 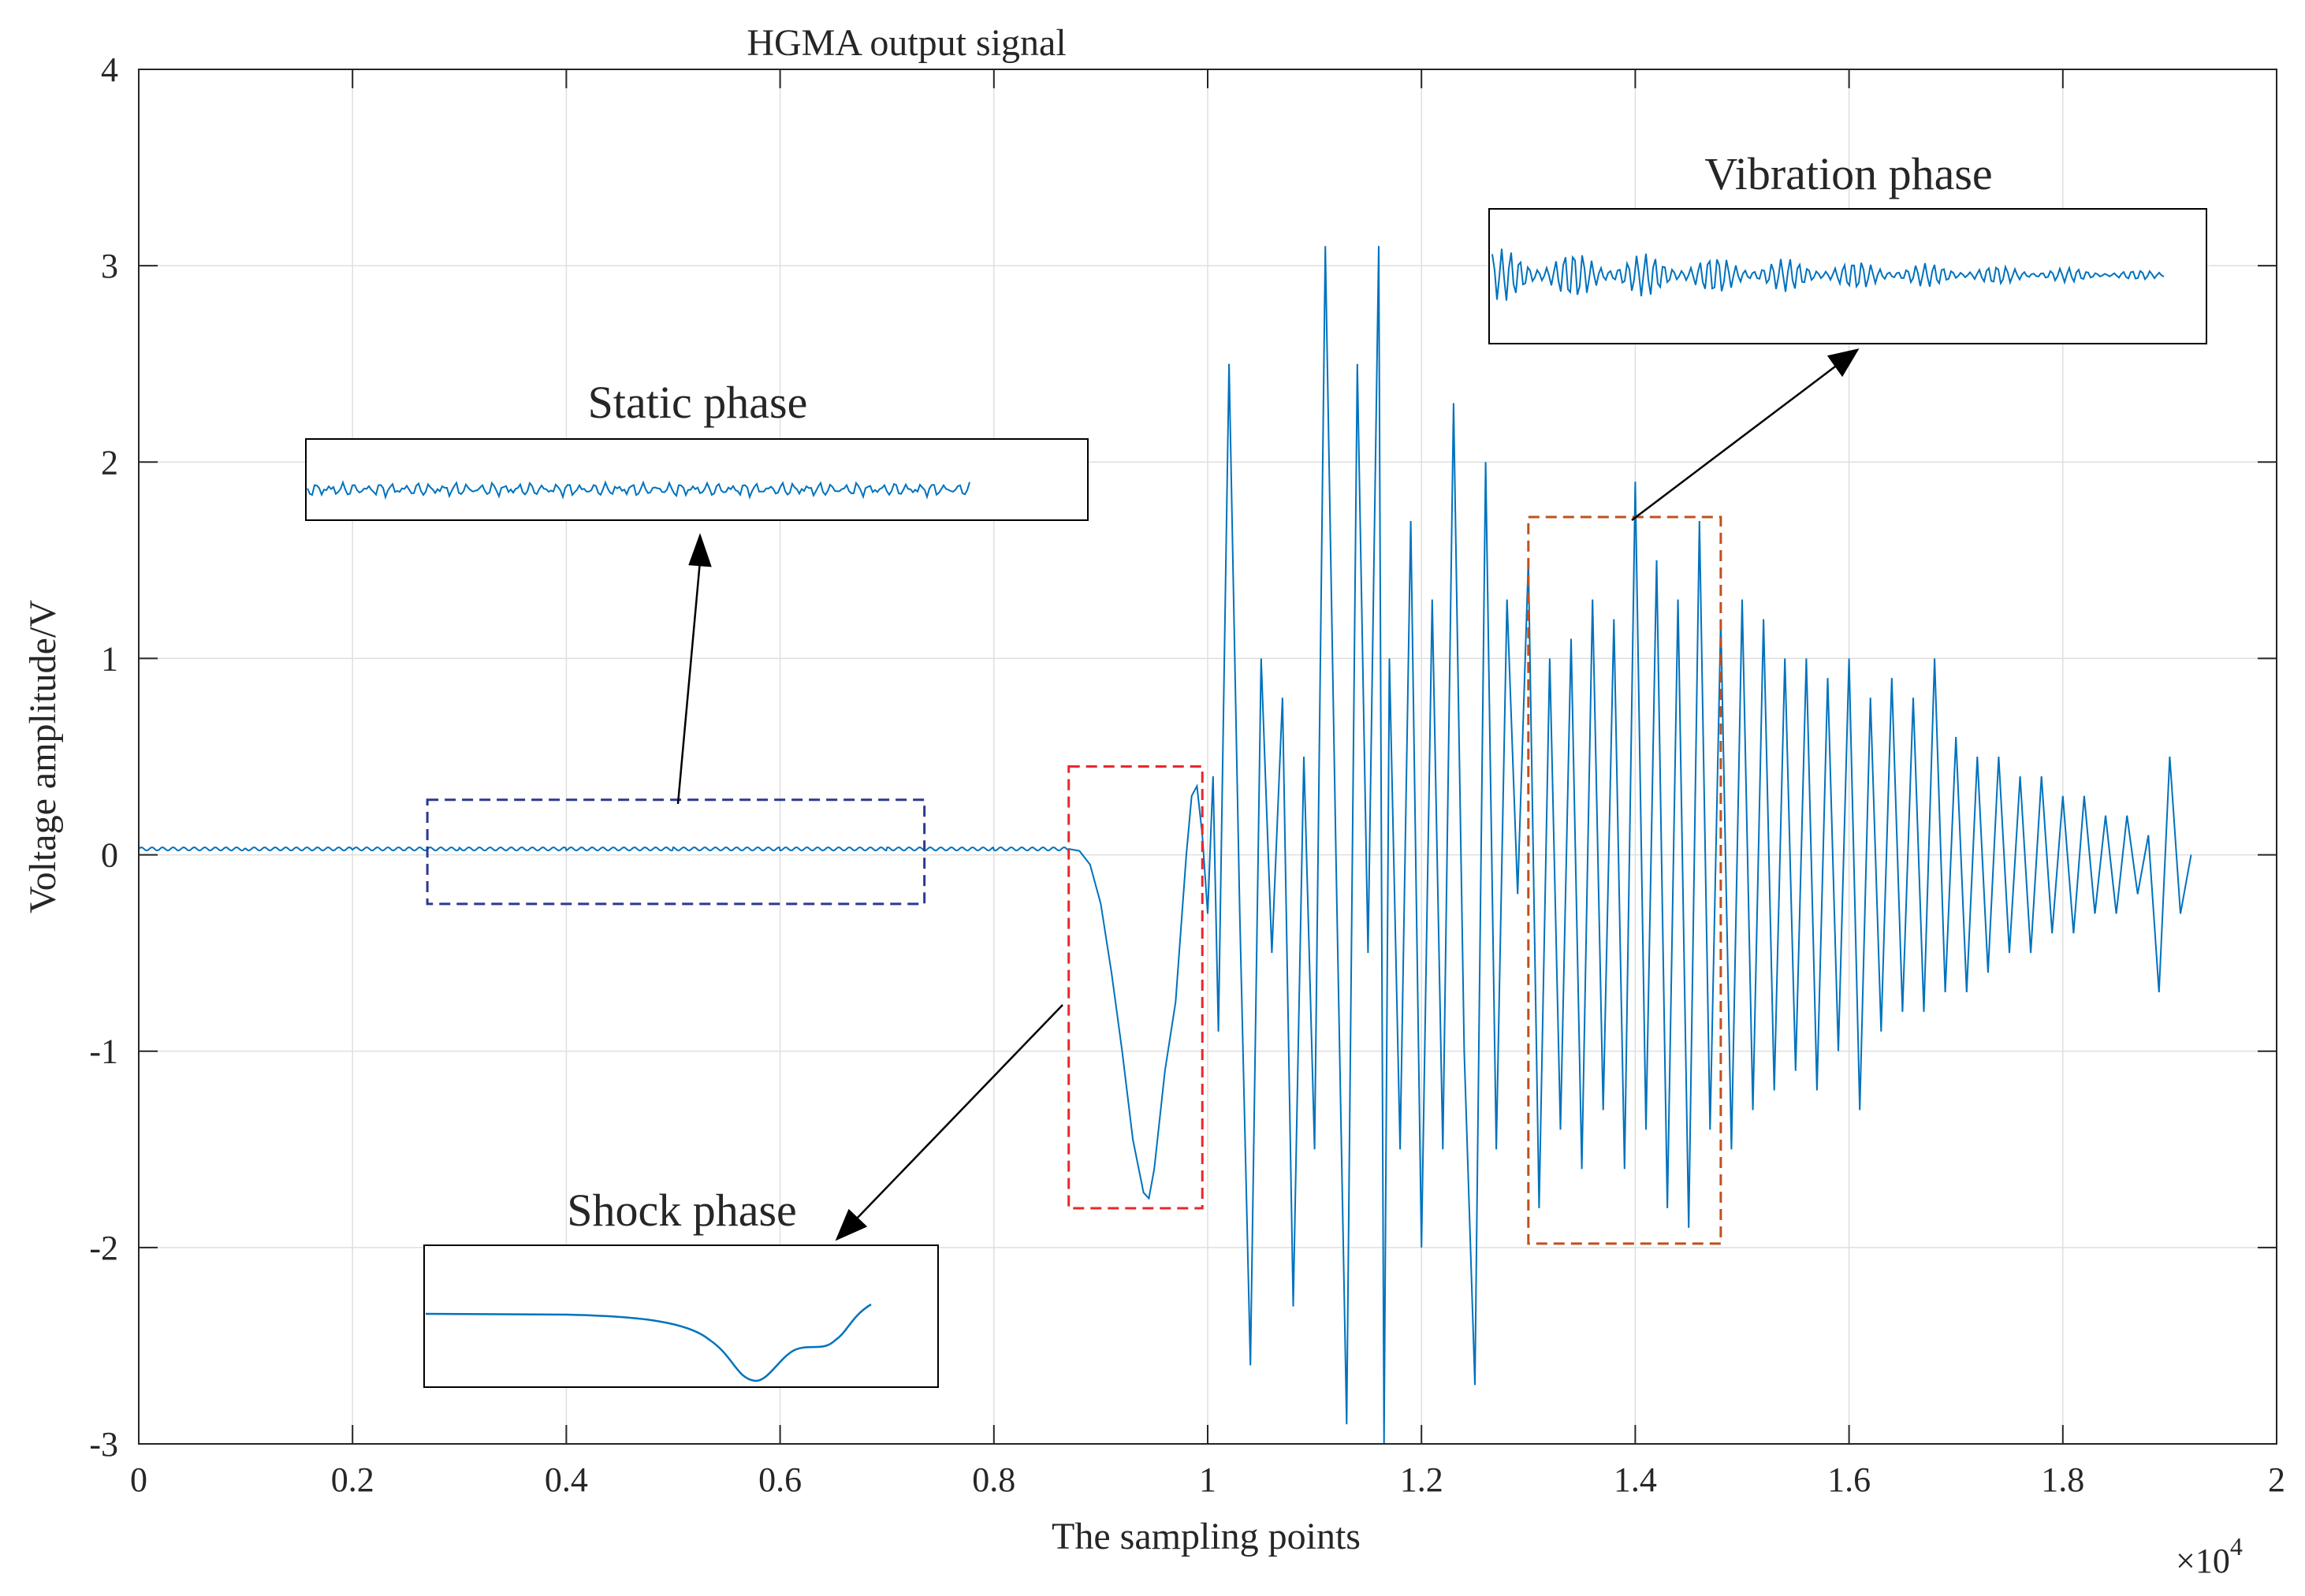 What do you see at coordinates (648, 1342) in the screenshot?
I see `inset-shock-signal` at bounding box center [648, 1342].